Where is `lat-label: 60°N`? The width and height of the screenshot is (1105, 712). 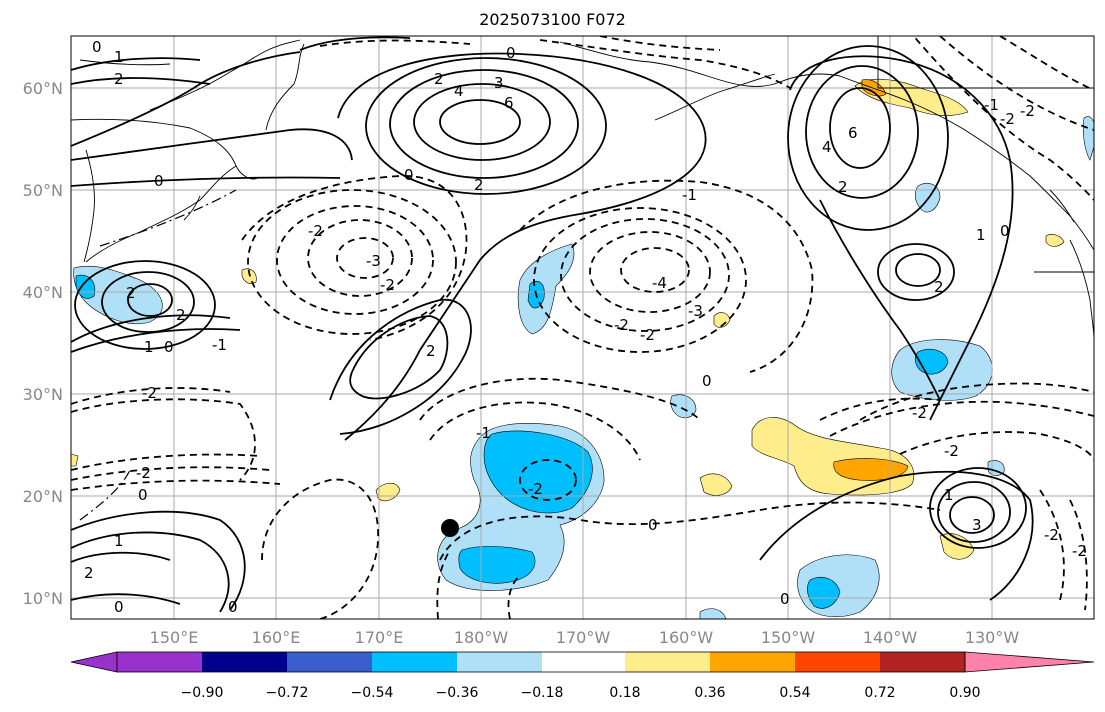 lat-label: 60°N is located at coordinates (43, 88).